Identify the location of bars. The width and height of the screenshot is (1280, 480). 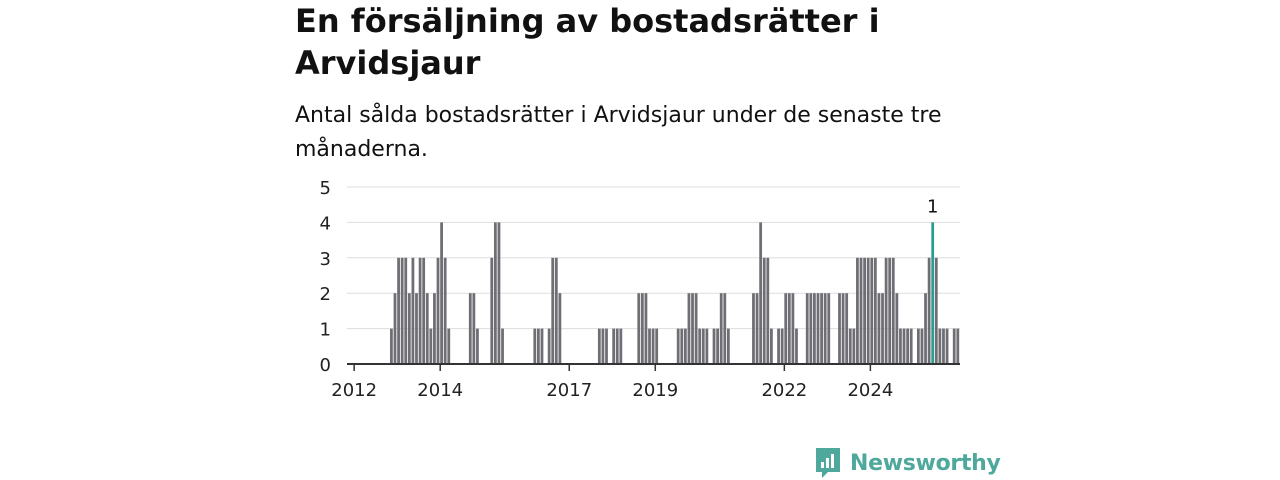
(675, 293).